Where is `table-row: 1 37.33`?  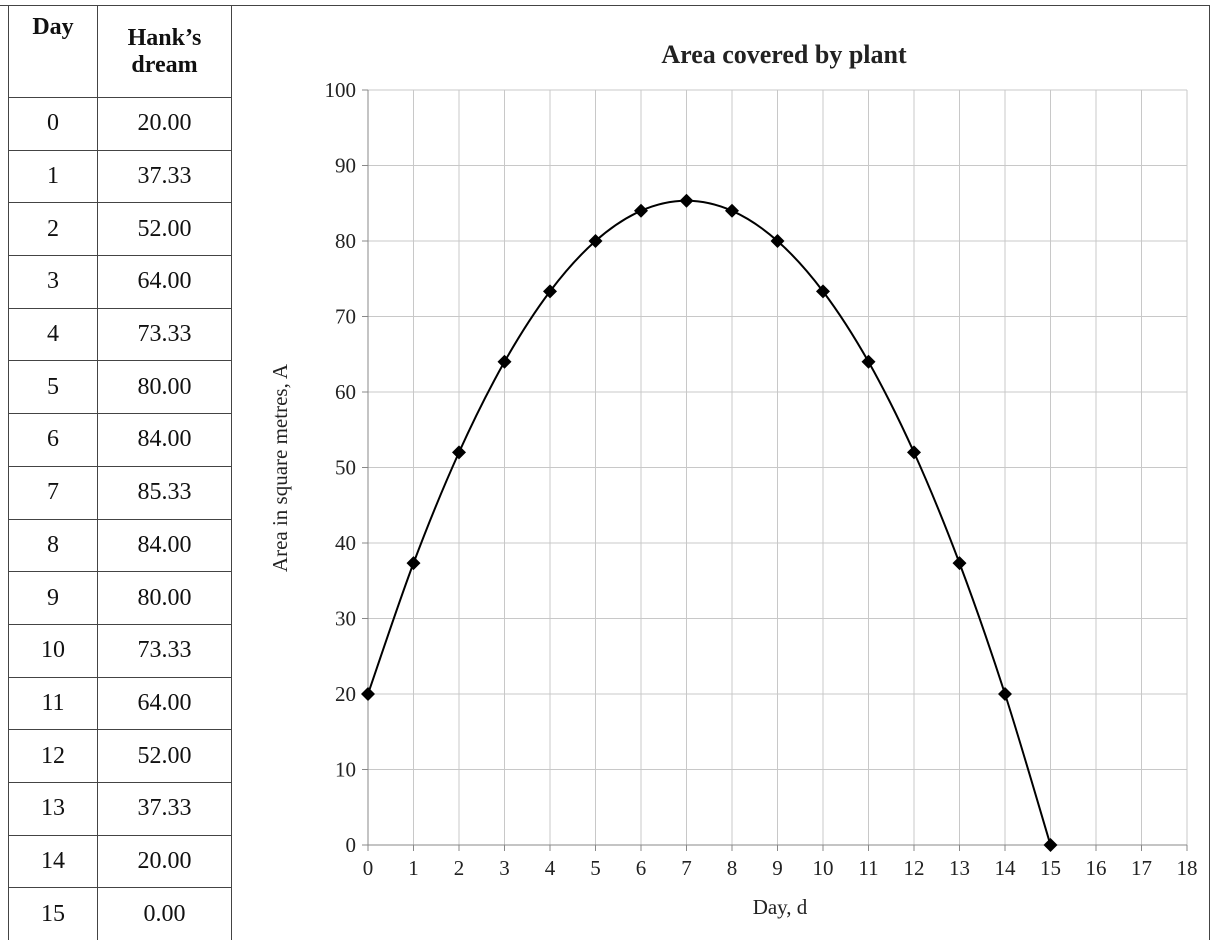
table-row: 1 37.33 is located at coordinates (120, 176).